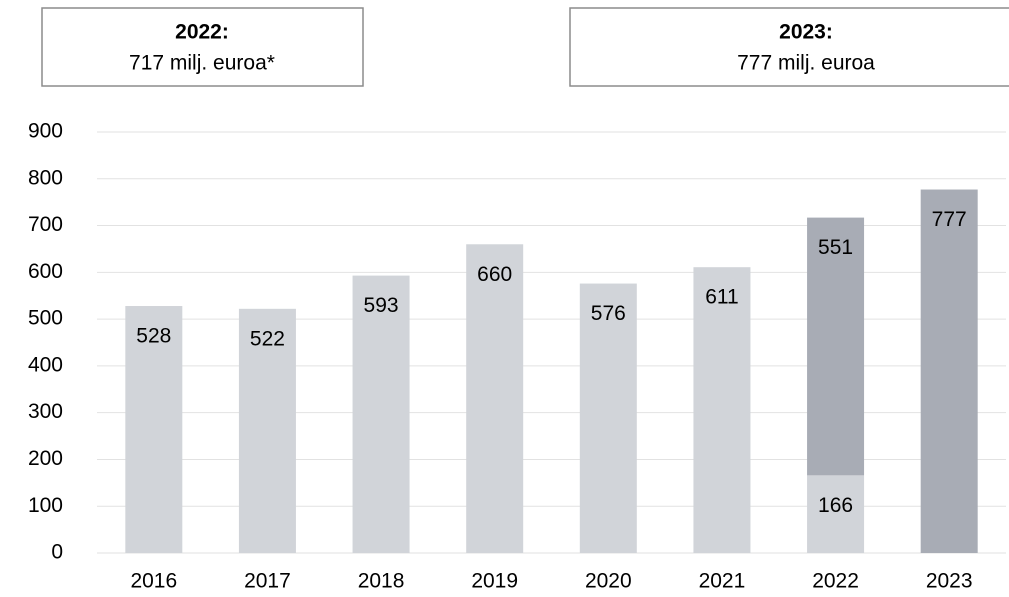 The image size is (1009, 597). I want to click on y-tick-label: 100, so click(45, 505).